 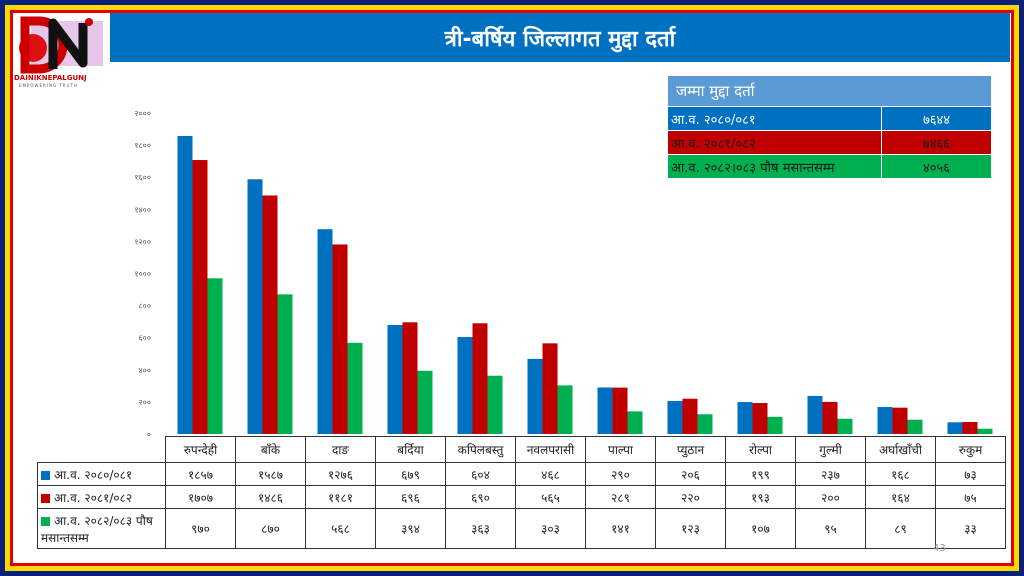 I want to click on data-cell: १०७, so click(x=760, y=528).